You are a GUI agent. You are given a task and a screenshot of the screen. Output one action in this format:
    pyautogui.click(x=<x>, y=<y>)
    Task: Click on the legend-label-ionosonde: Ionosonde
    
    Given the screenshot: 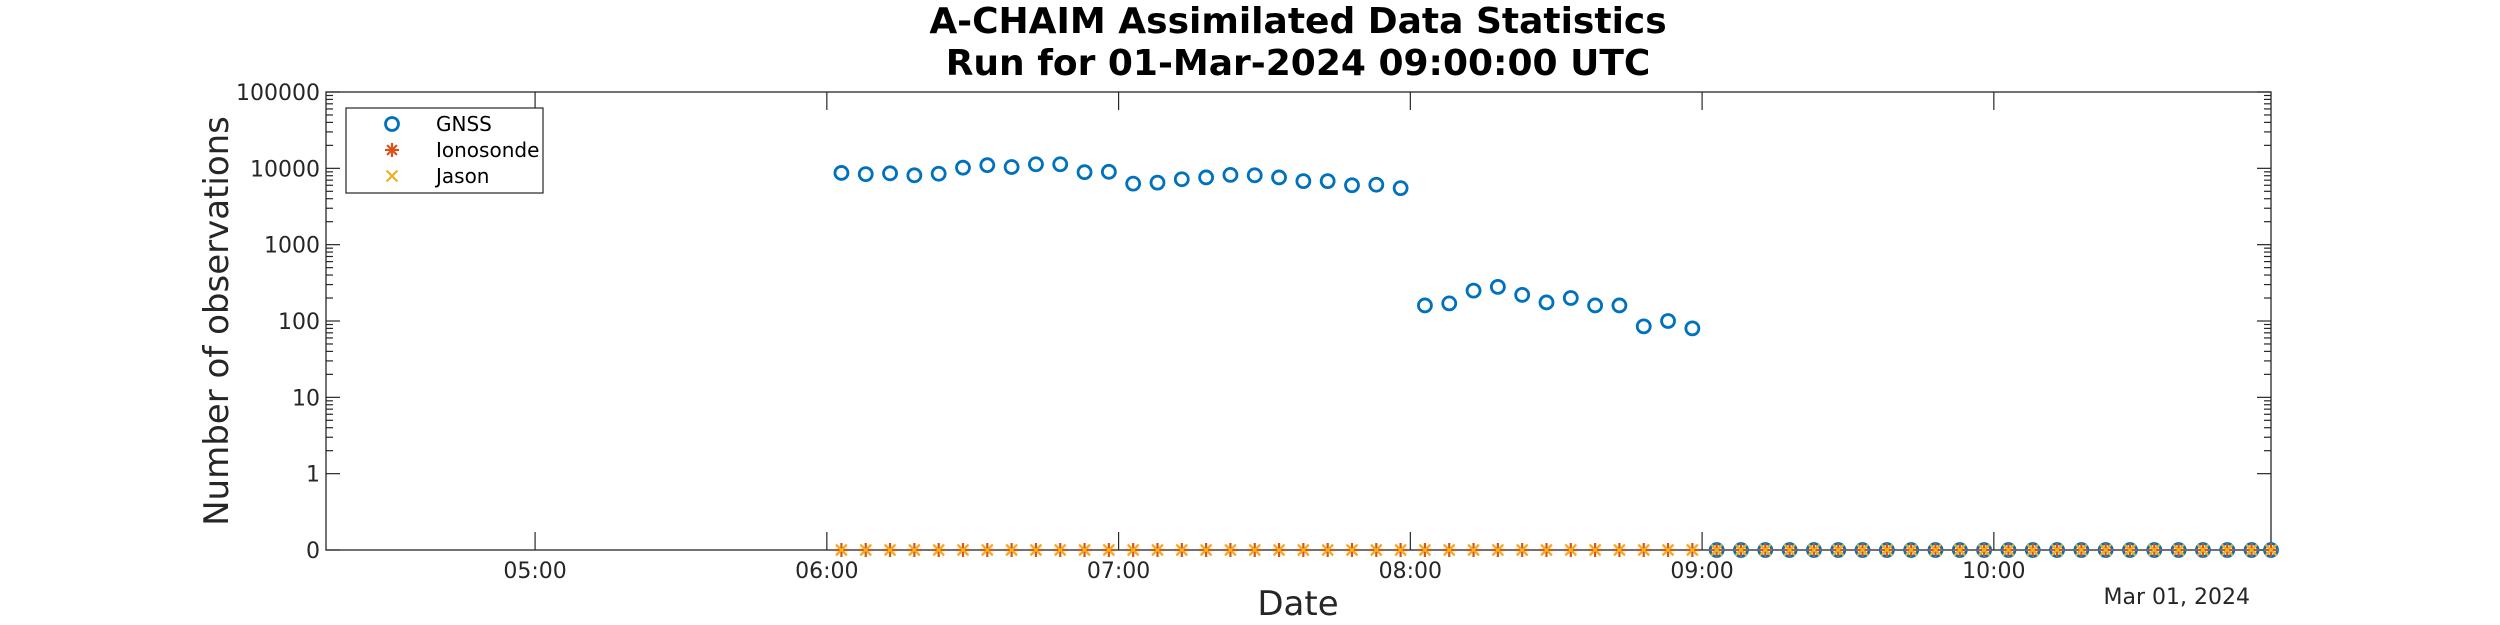 What is the action you would take?
    pyautogui.click(x=487, y=150)
    